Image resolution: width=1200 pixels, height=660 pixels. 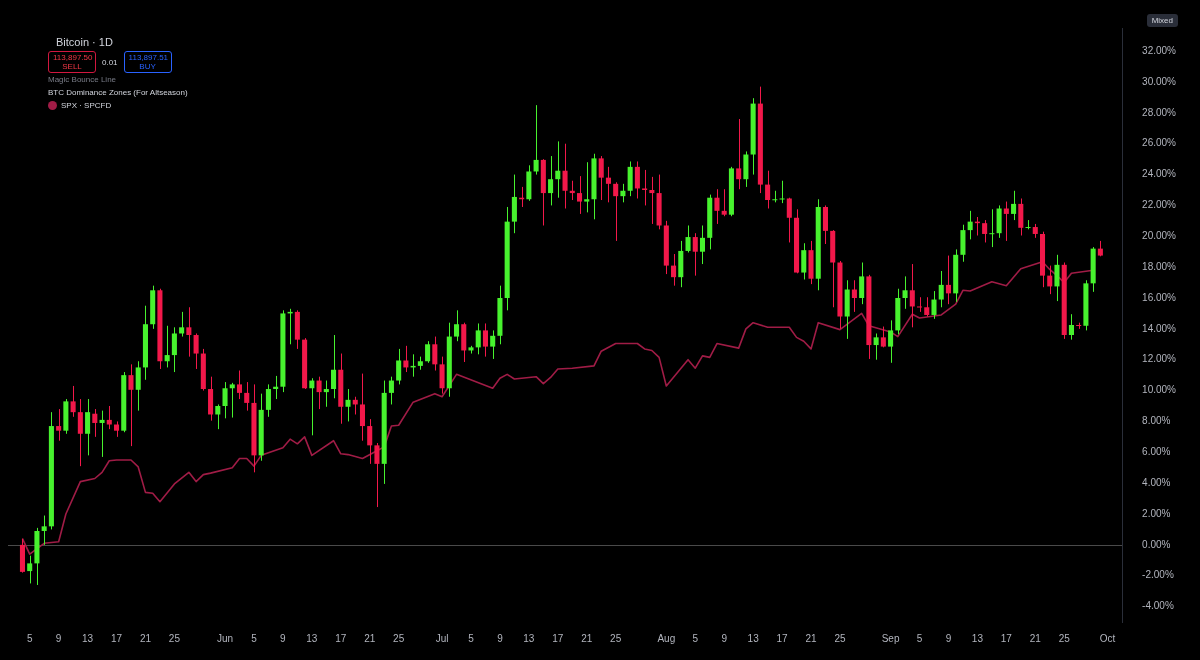 I want to click on y-tick-label: 16.00%, so click(x=1159, y=297).